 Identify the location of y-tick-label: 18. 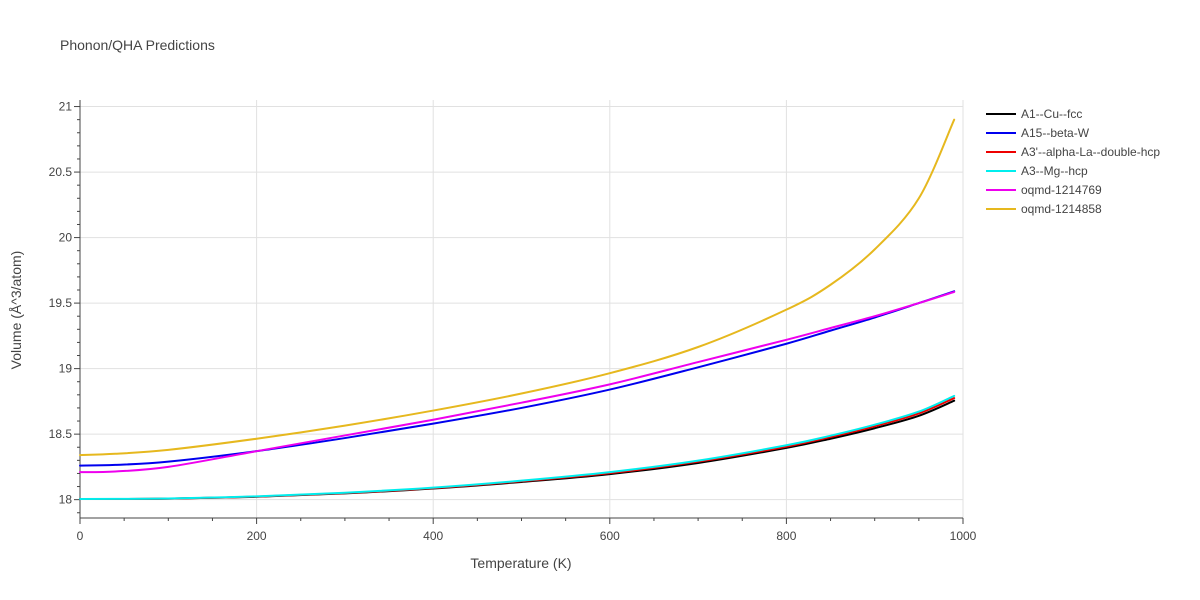
(66, 500).